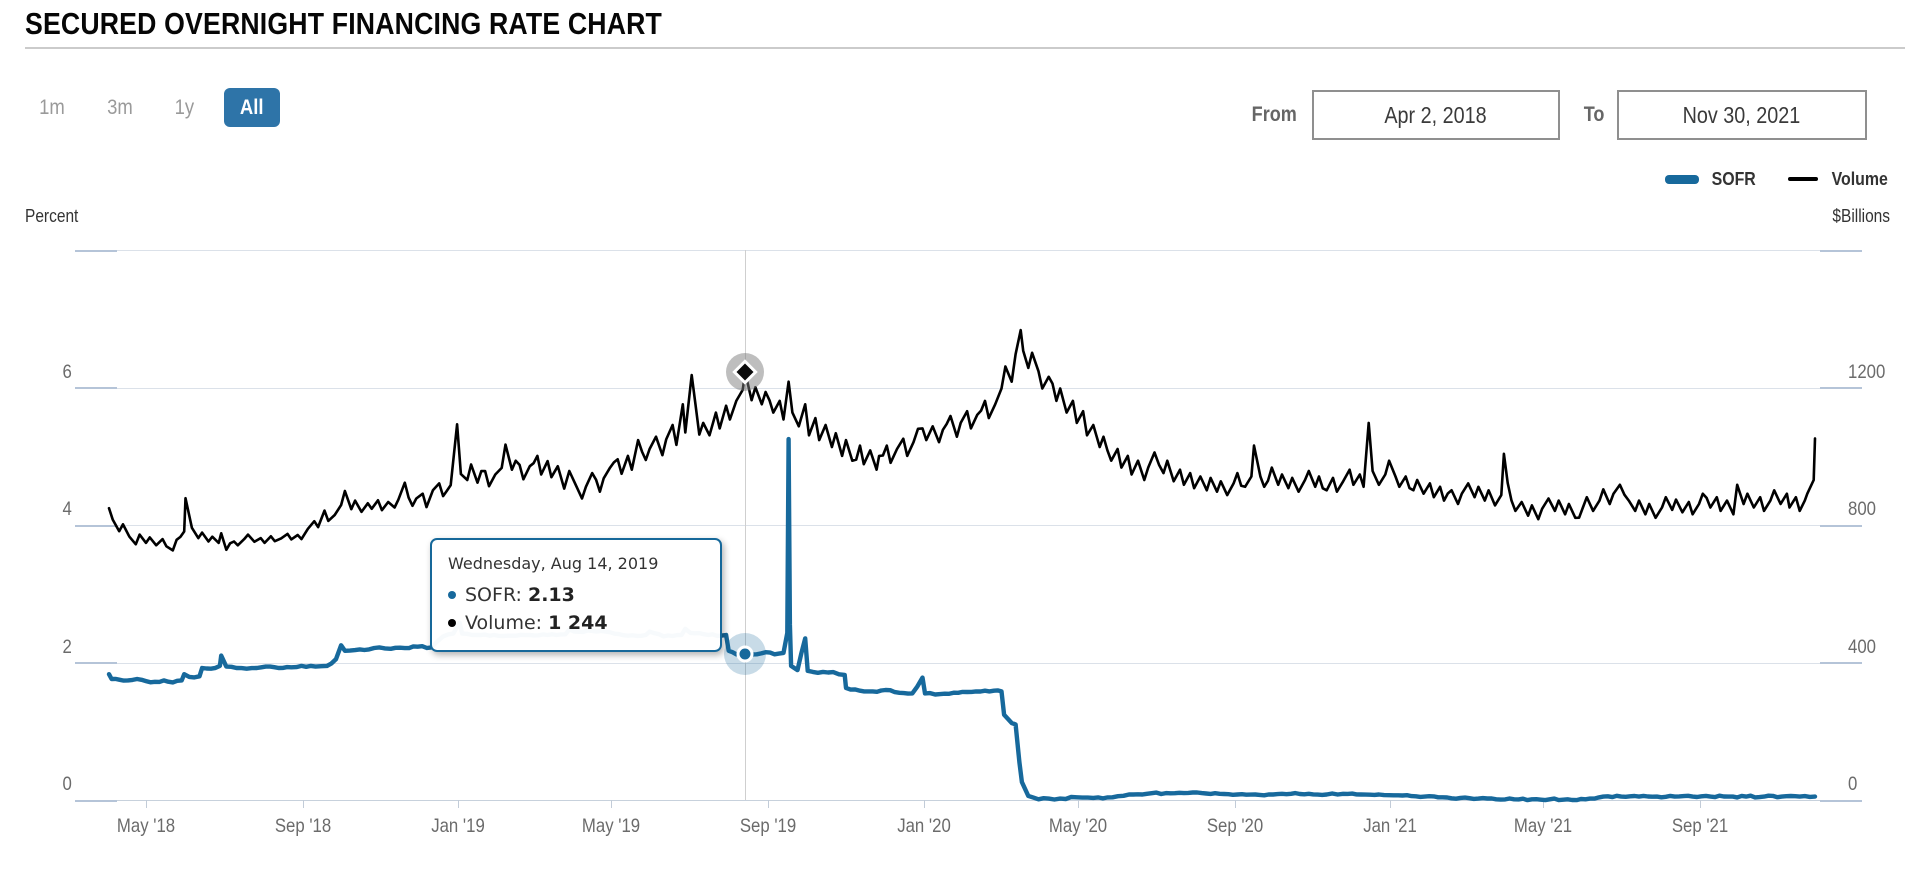  What do you see at coordinates (968, 800) in the screenshot?
I see `x-axis-line` at bounding box center [968, 800].